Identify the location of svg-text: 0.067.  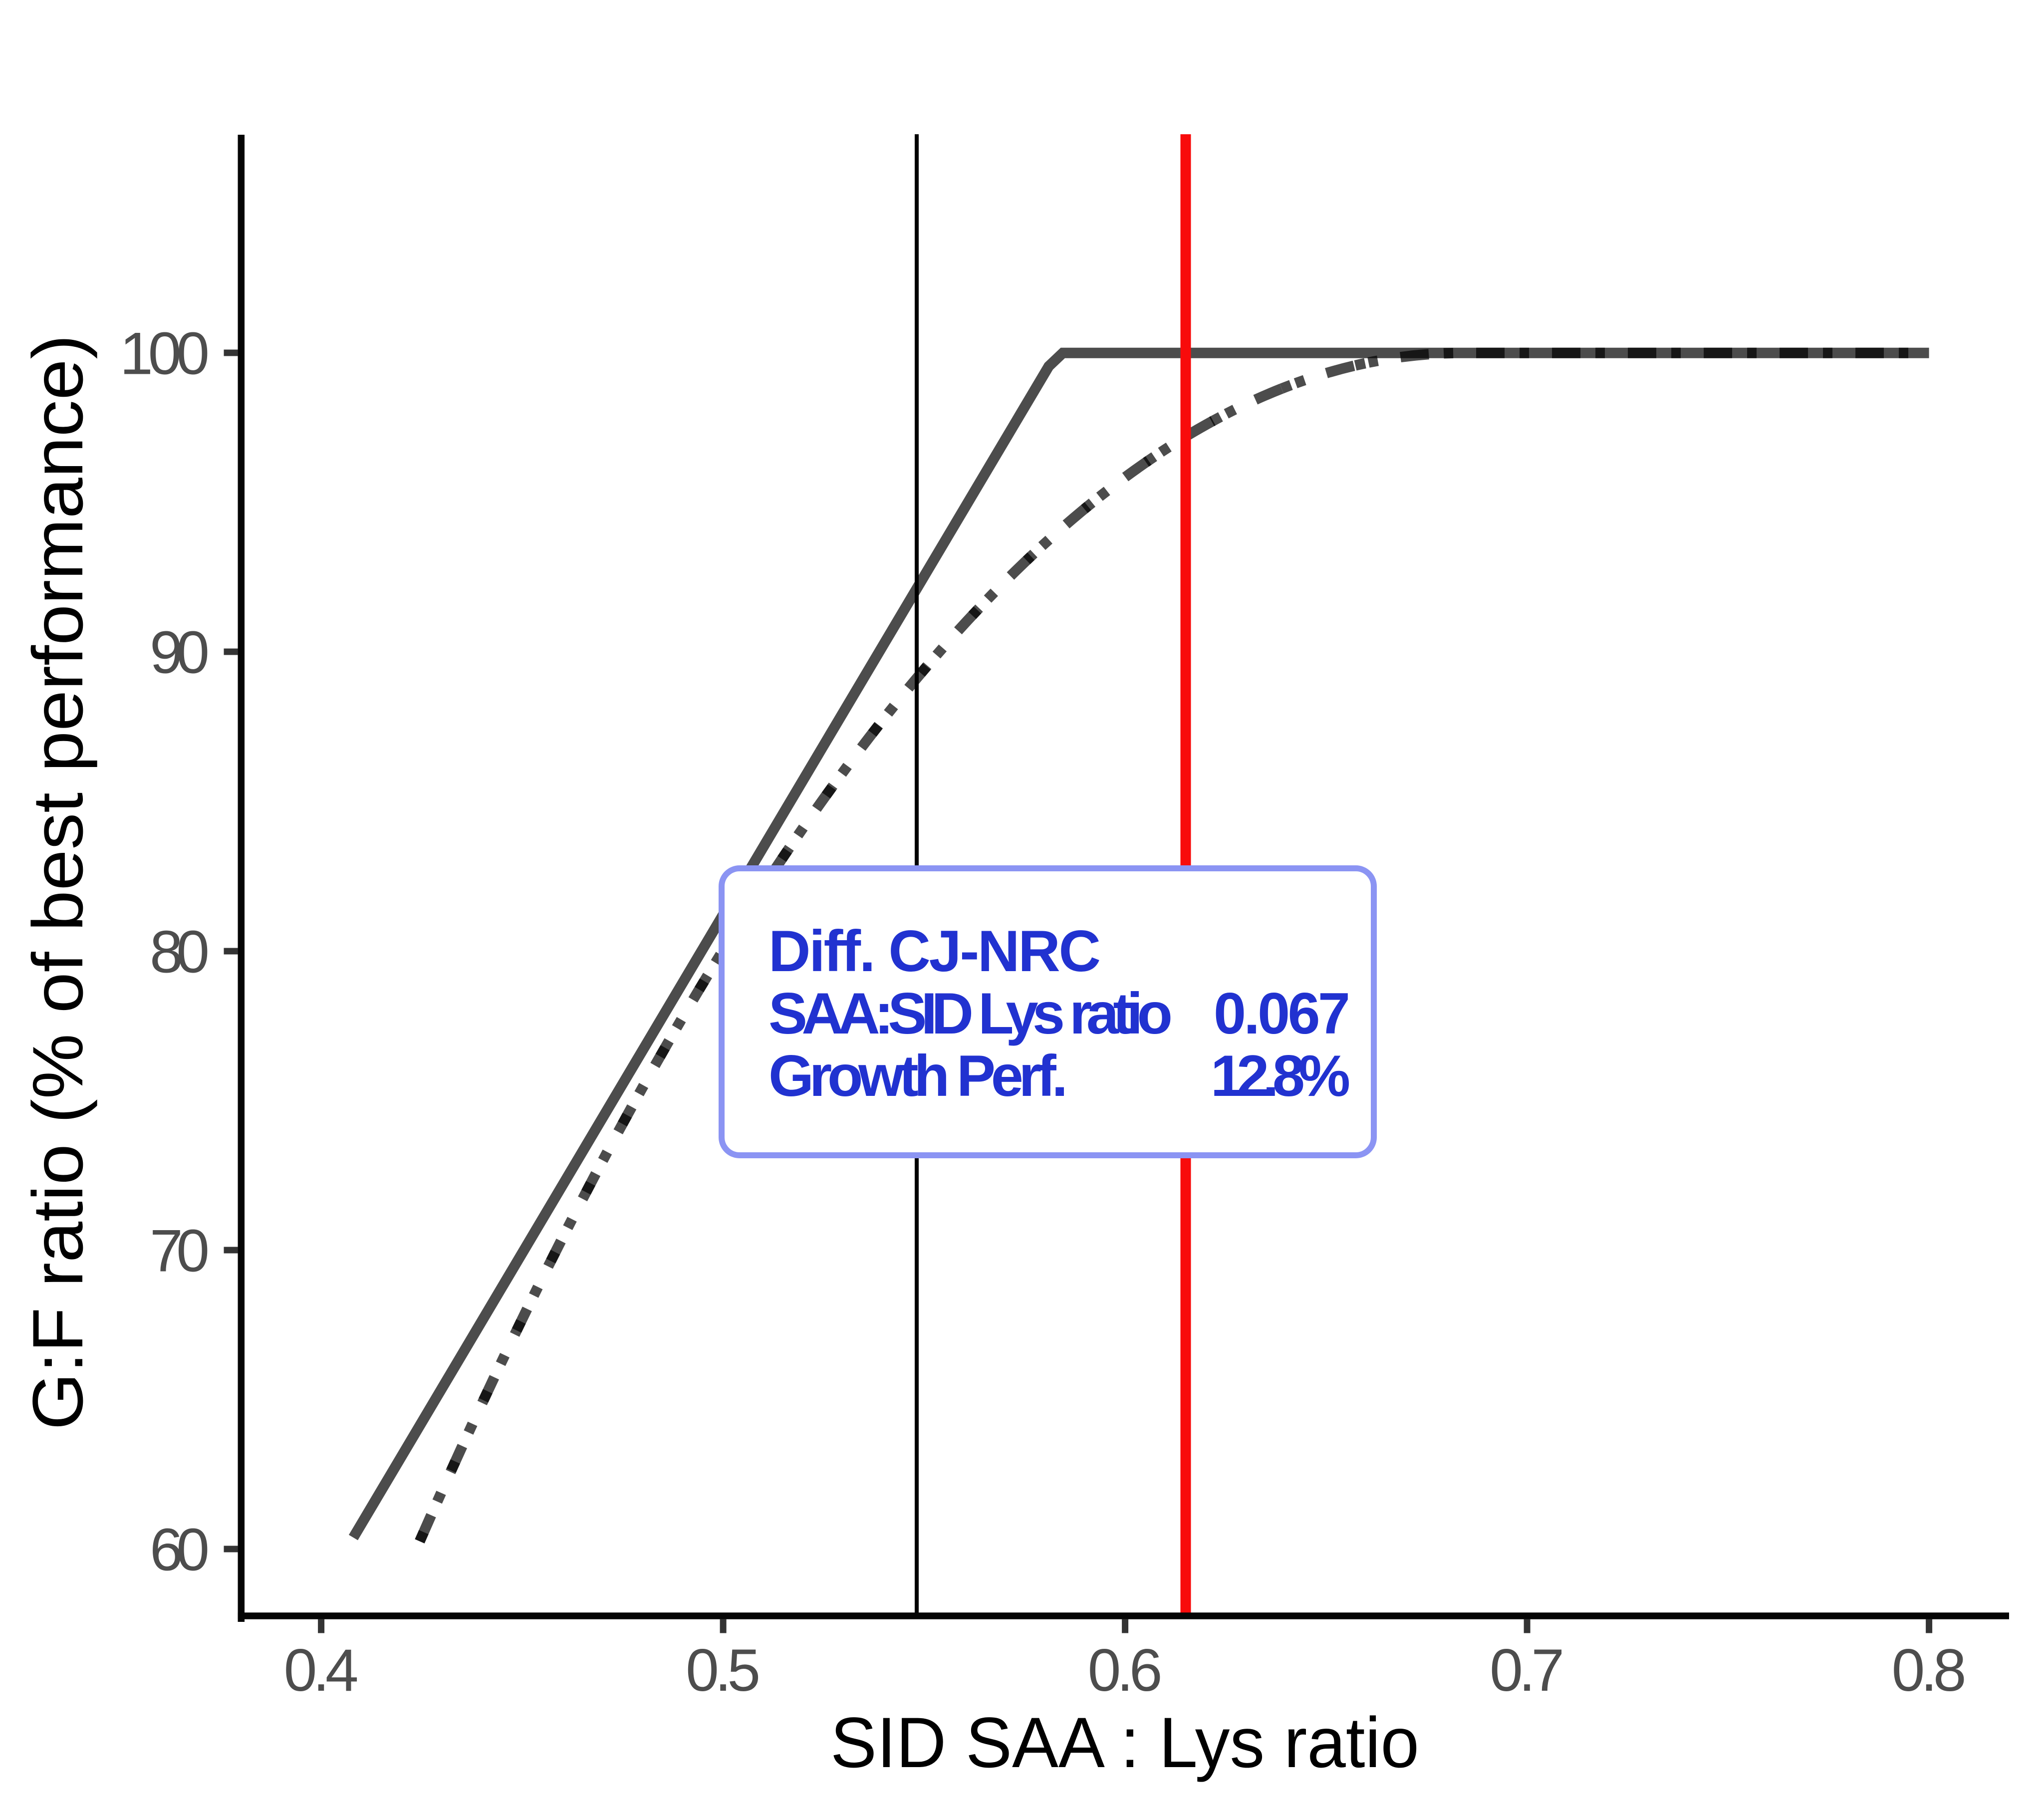
(1282, 1013).